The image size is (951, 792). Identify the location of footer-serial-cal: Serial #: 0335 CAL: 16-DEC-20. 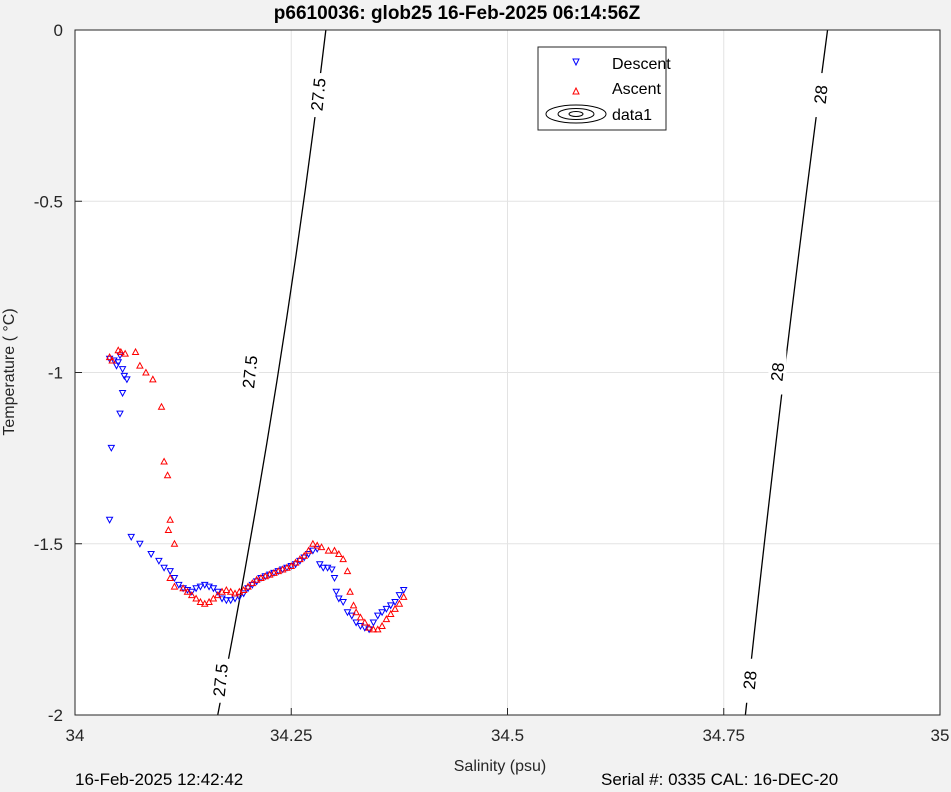
(720, 779).